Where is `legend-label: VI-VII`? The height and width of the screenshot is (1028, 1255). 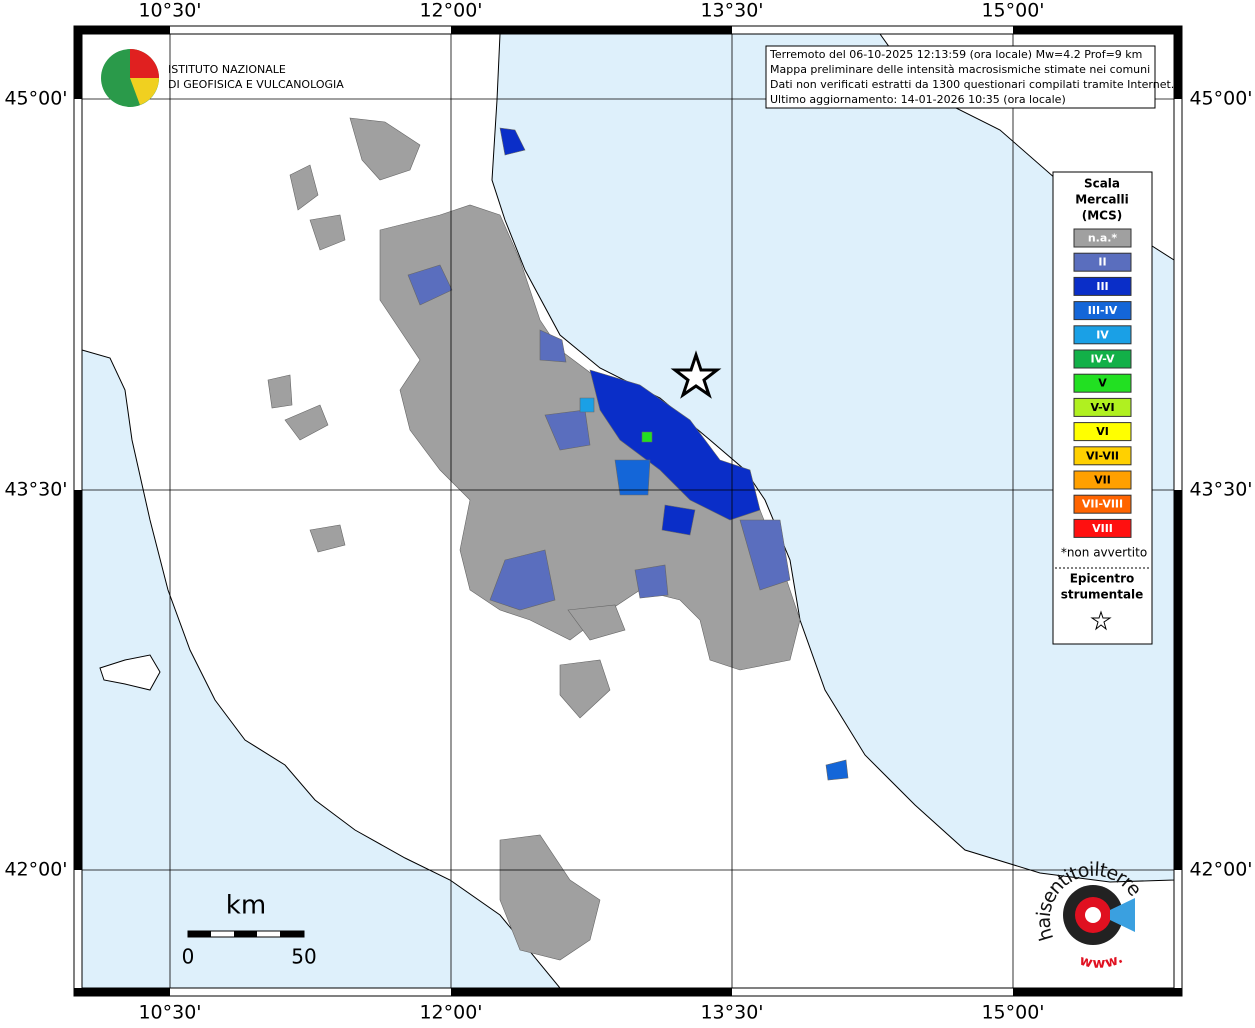 legend-label: VI-VII is located at coordinates (1102, 455).